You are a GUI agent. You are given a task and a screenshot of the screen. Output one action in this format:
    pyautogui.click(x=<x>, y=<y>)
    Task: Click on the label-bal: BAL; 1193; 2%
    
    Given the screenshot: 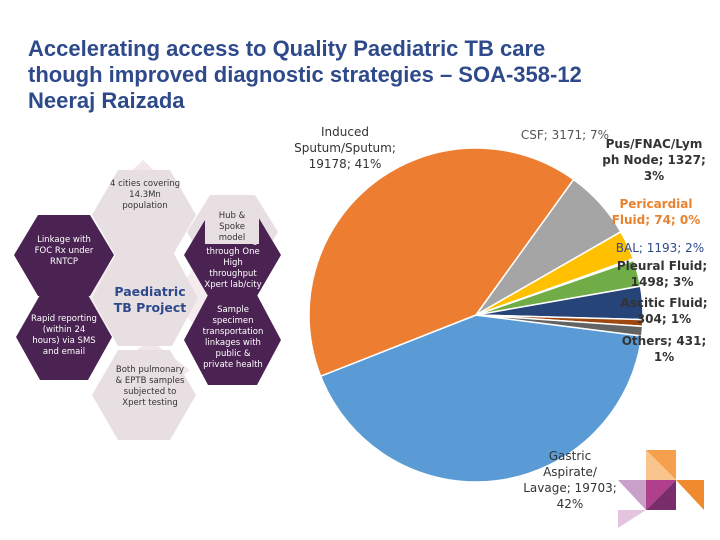 What is the action you would take?
    pyautogui.click(x=660, y=248)
    